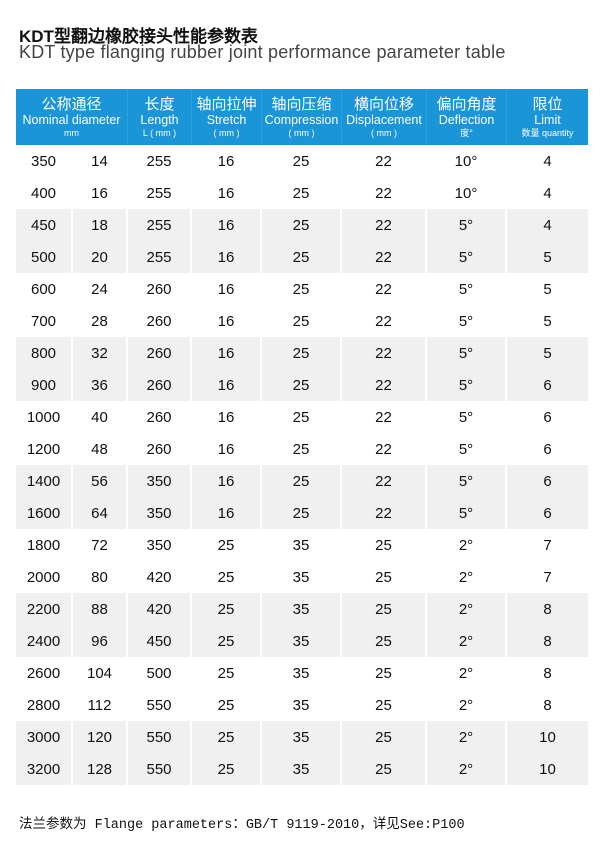 This screenshot has width=600, height=851. Describe the element at coordinates (302, 673) in the screenshot. I see `table-row: 2600 104 500 25 35 25 2° 8` at that location.